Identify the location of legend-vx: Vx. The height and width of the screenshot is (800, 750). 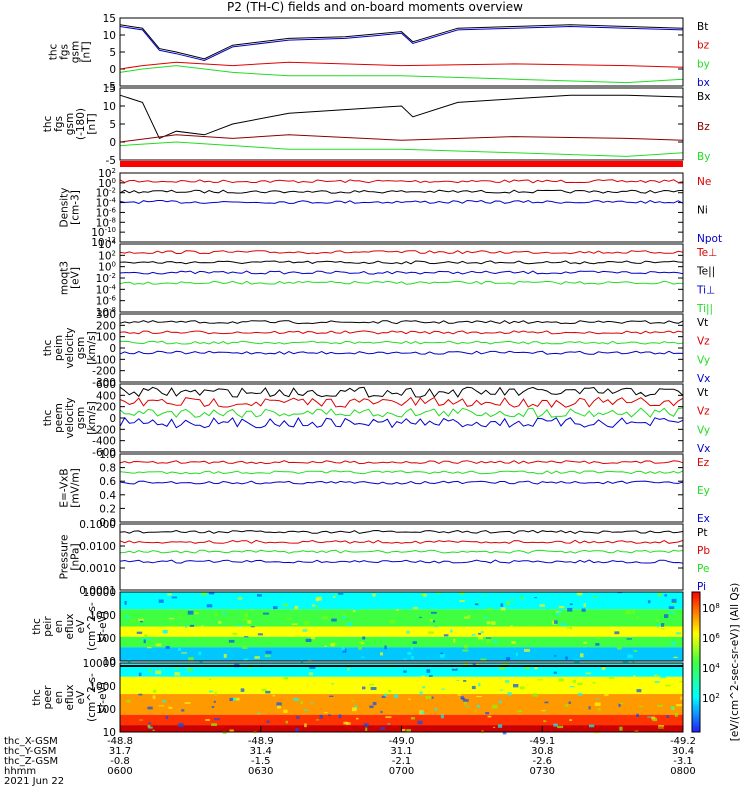
(703, 379).